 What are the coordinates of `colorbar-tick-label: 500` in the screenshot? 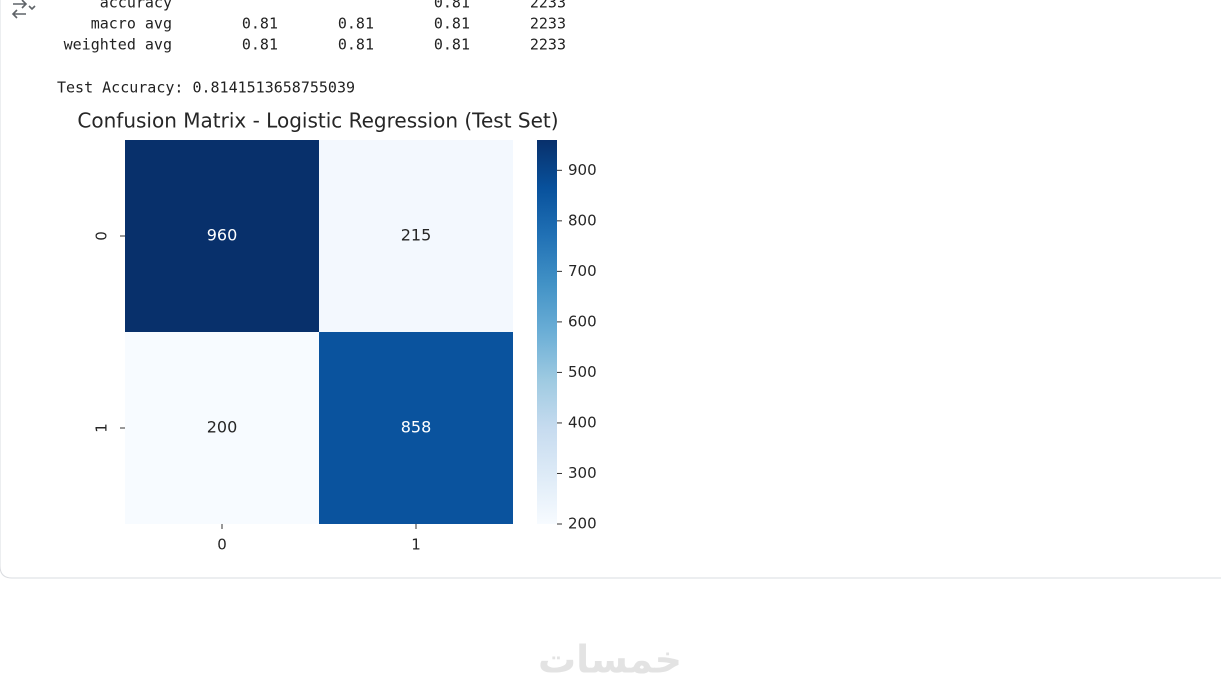 It's located at (582, 372).